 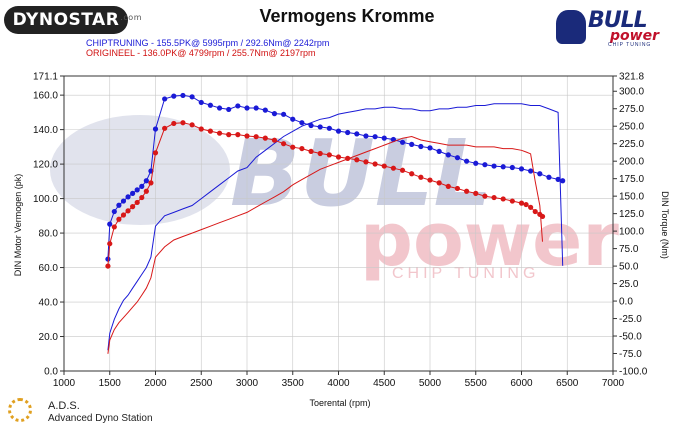 What do you see at coordinates (631, 162) in the screenshot?
I see `y-right-tick-label: 200.0` at bounding box center [631, 162].